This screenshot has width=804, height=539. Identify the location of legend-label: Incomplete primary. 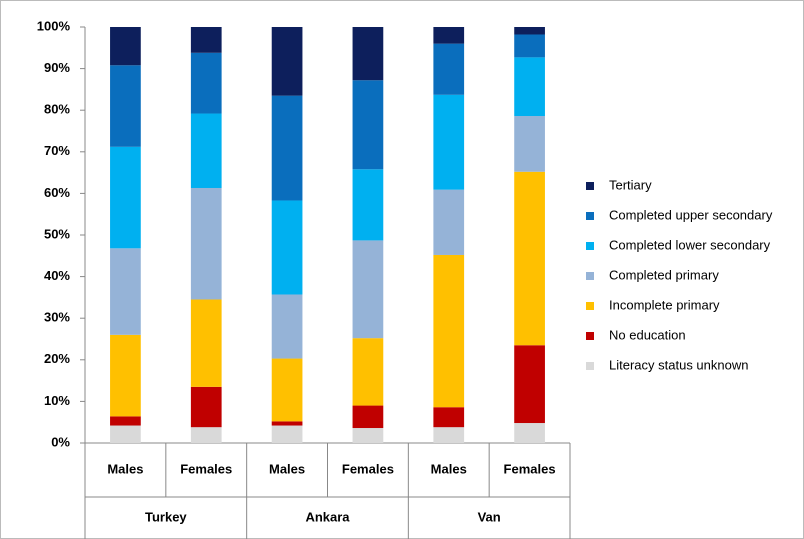
(664, 304).